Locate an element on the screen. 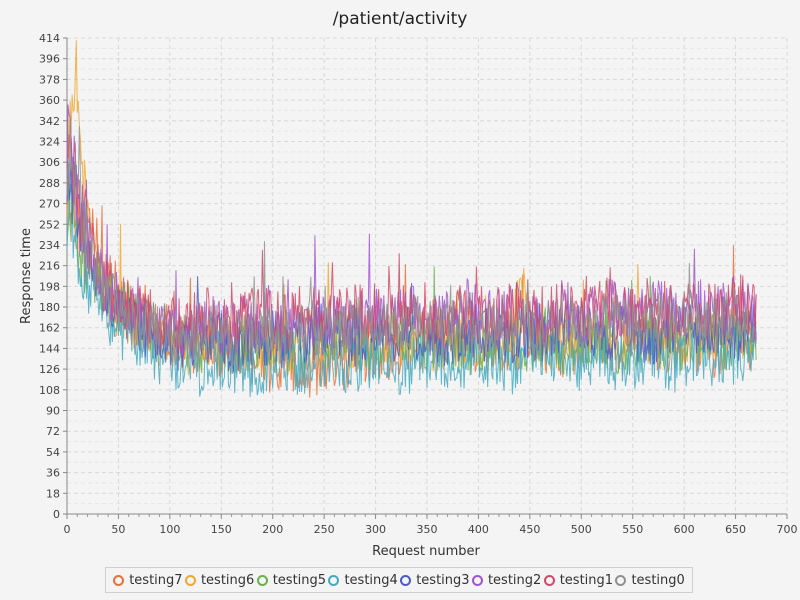  legend-item-testing3: testing3 is located at coordinates (435, 580).